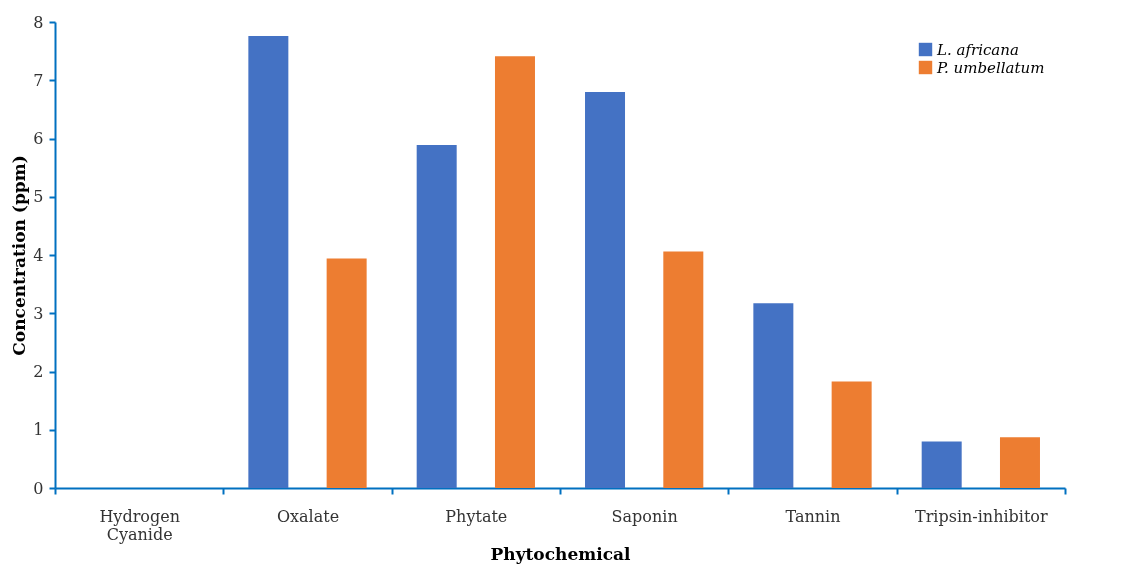  What do you see at coordinates (813, 516) in the screenshot?
I see `x-tick-label: Tannin` at bounding box center [813, 516].